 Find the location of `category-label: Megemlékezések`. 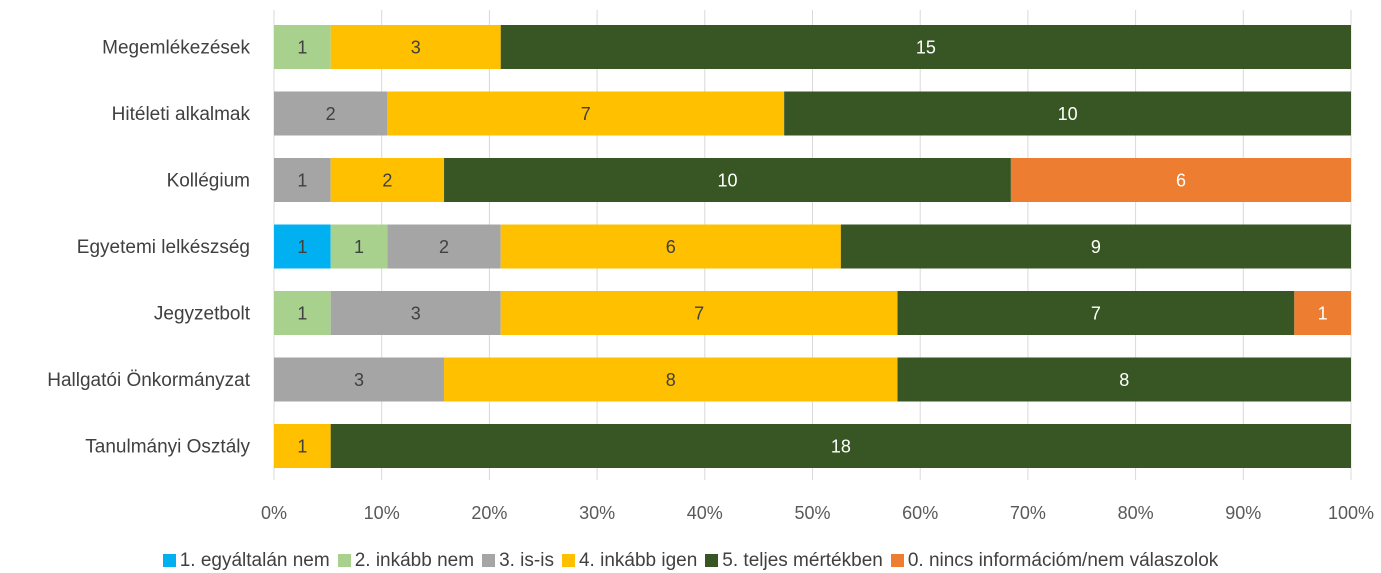

category-label: Megemlékezések is located at coordinates (176, 48).